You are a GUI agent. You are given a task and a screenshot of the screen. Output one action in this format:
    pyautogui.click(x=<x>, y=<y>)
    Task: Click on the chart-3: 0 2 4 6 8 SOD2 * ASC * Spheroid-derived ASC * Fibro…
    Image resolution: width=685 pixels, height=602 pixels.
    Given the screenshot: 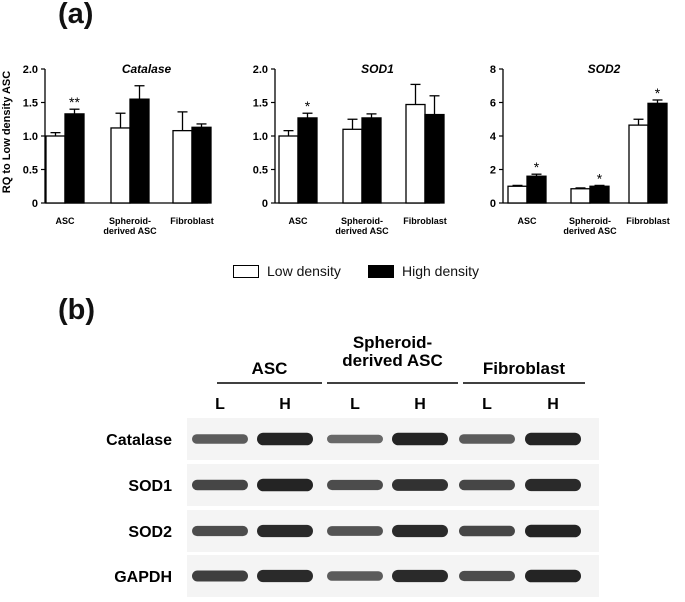 What is the action you would take?
    pyautogui.click(x=580, y=149)
    